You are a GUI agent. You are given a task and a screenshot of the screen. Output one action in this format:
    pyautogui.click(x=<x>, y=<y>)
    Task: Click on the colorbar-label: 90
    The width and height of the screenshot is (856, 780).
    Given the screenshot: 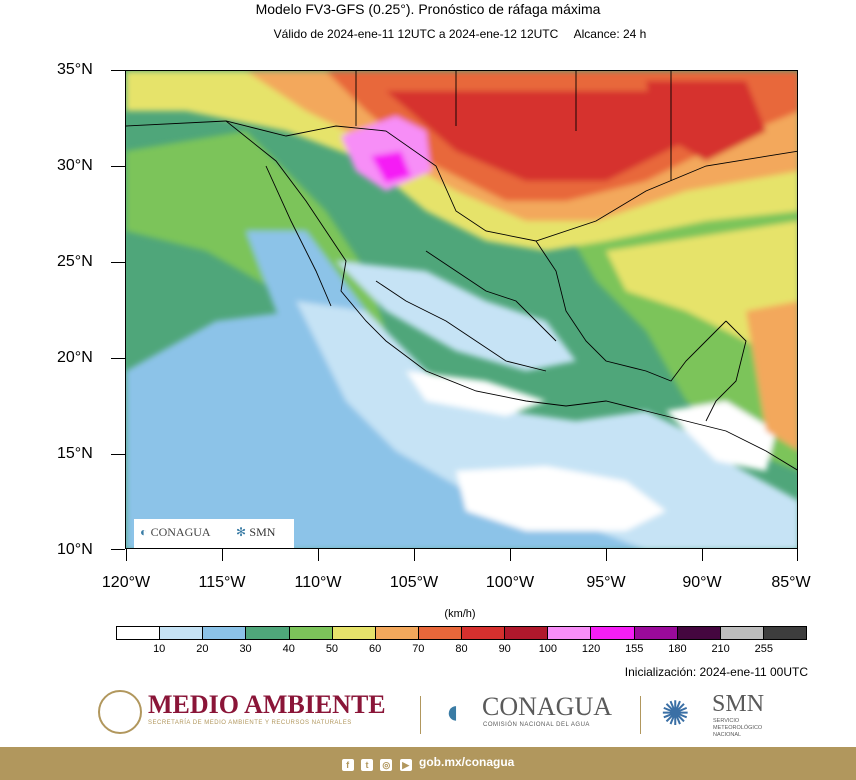 What is the action you would take?
    pyautogui.click(x=504, y=649)
    